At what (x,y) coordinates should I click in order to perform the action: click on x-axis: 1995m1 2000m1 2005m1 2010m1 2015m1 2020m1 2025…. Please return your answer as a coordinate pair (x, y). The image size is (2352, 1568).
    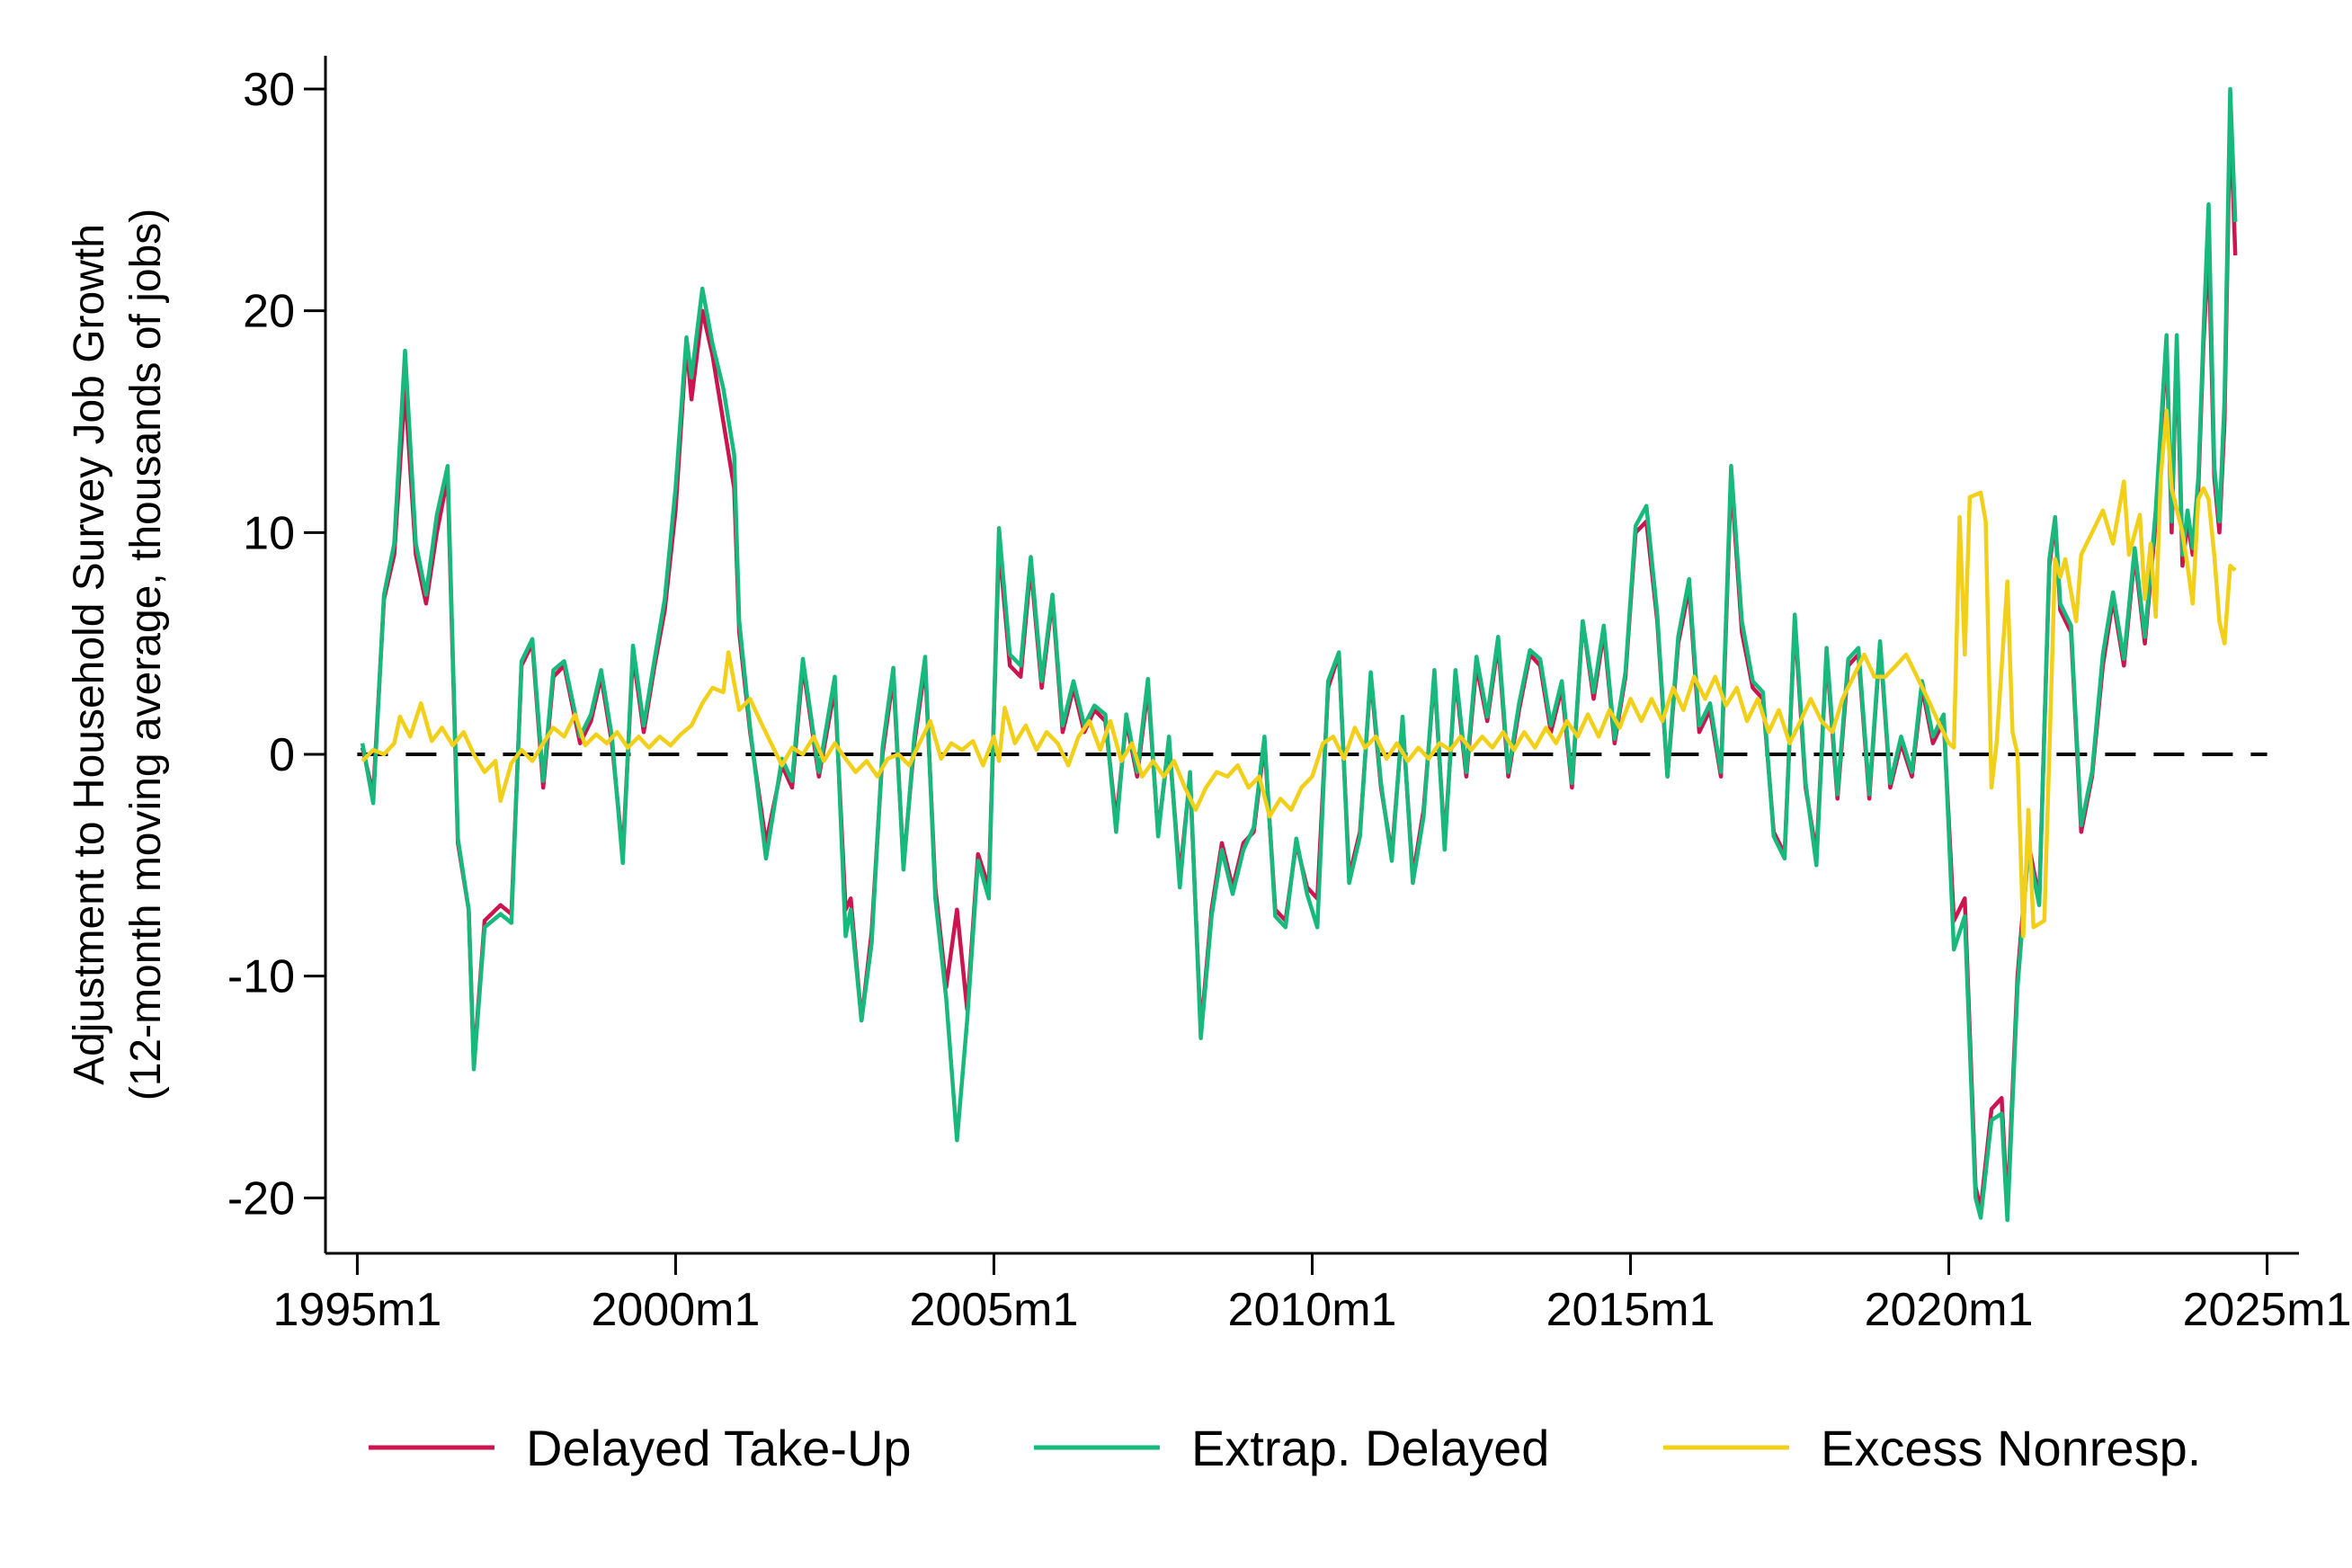
    Looking at the image, I should click on (1312, 1294).